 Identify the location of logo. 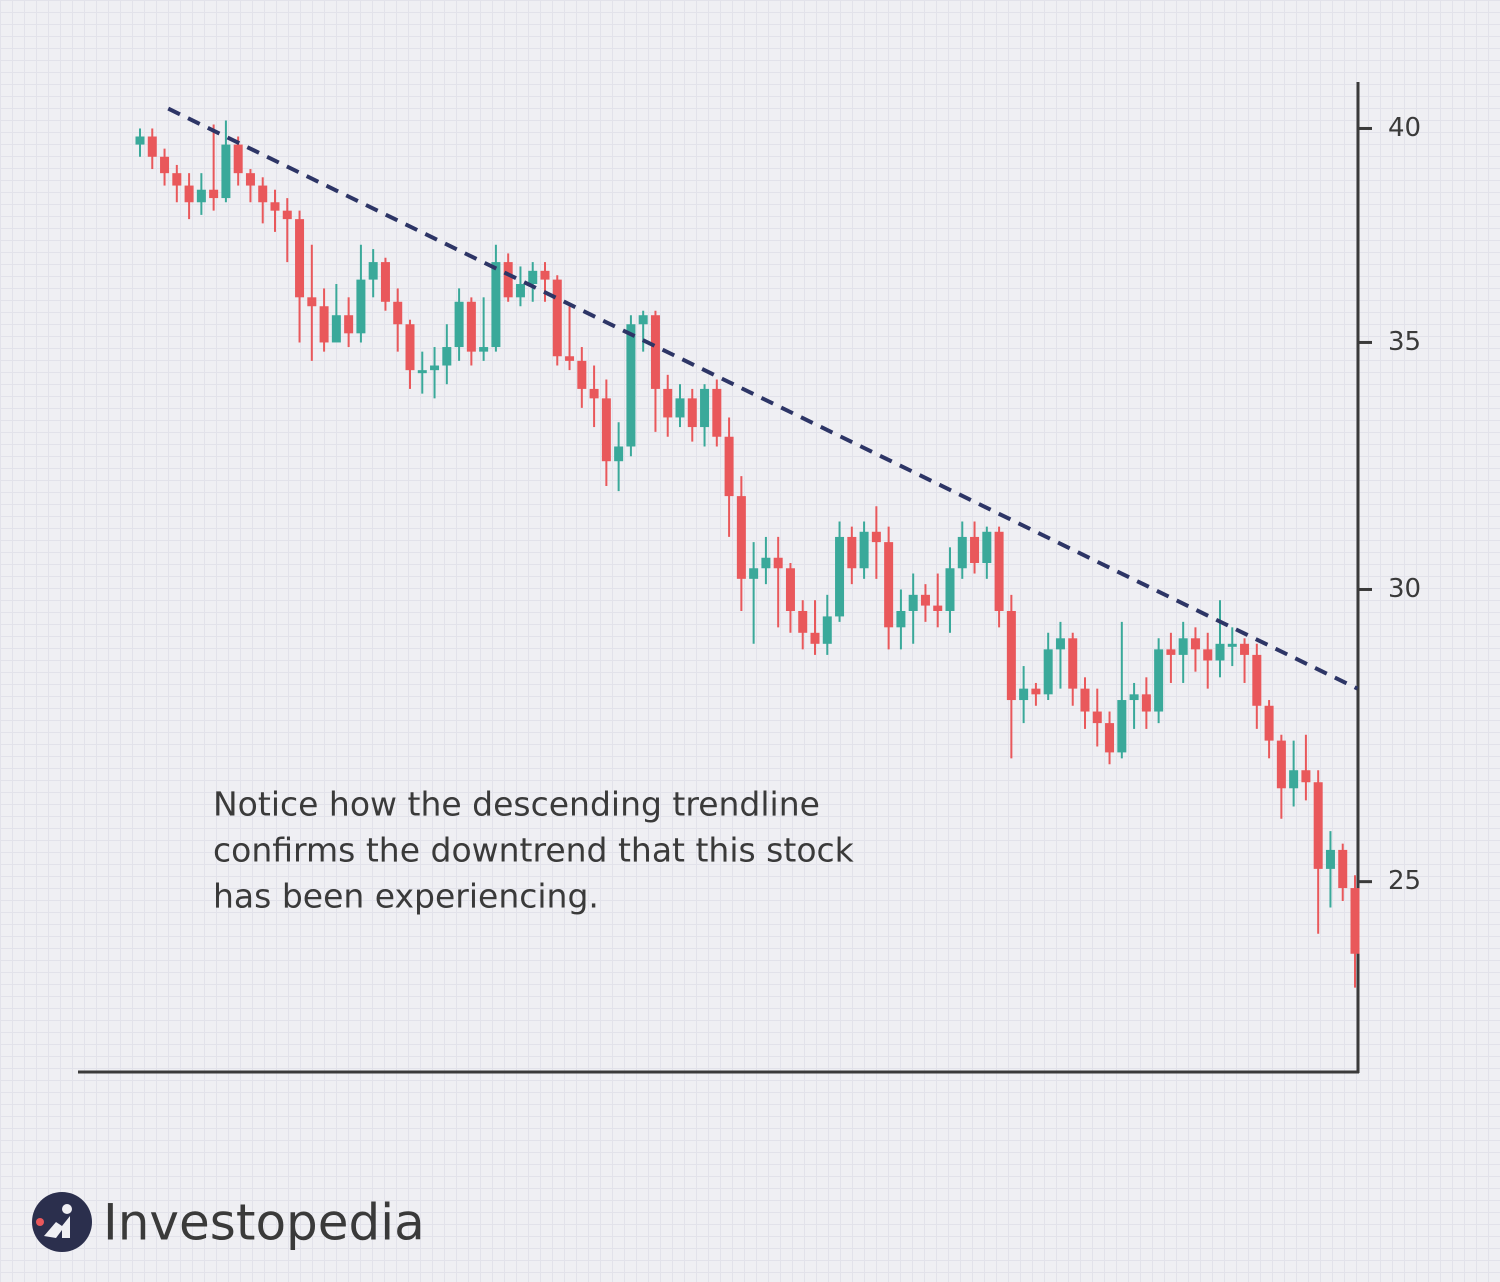
(62, 1222).